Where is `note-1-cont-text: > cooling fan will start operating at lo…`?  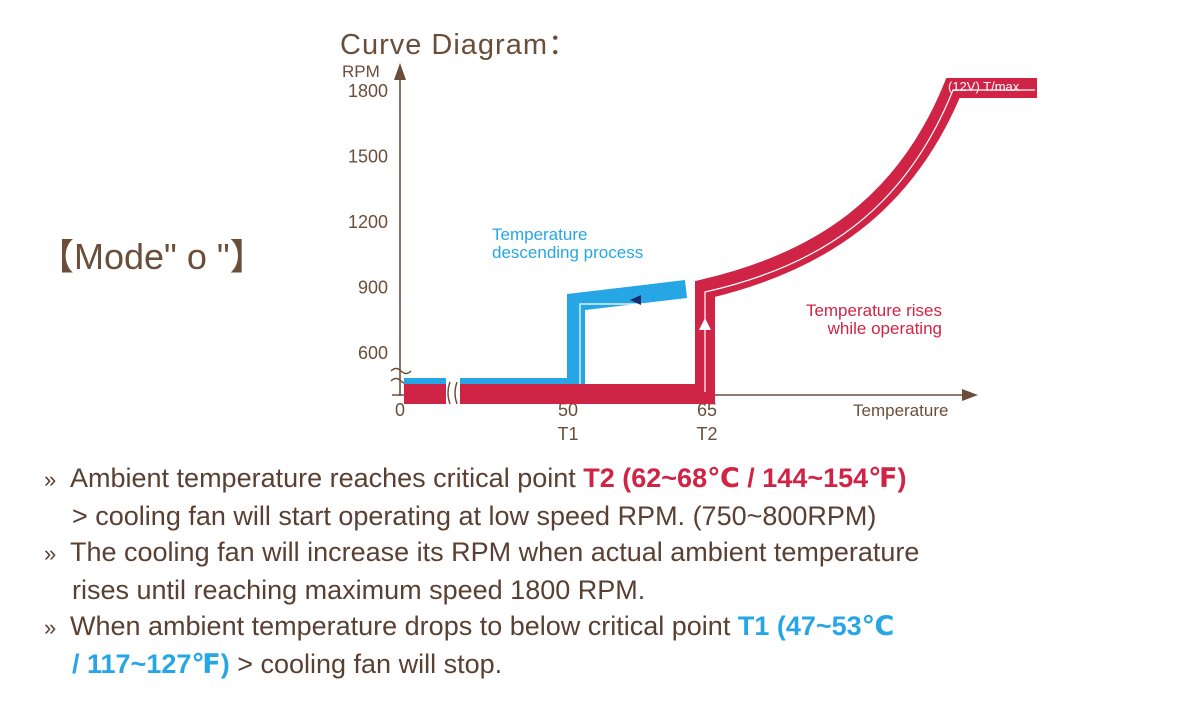 note-1-cont-text: > cooling fan will start operating at lo… is located at coordinates (474, 516).